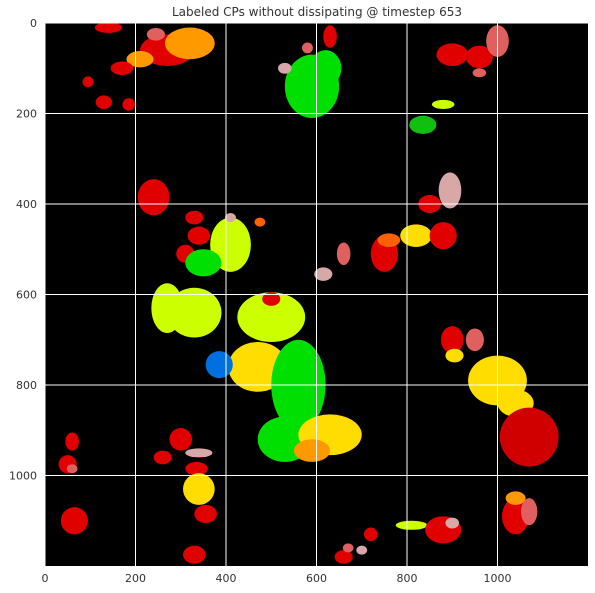 This screenshot has height=593, width=595. I want to click on region-right-yellow-small, so click(454, 355).